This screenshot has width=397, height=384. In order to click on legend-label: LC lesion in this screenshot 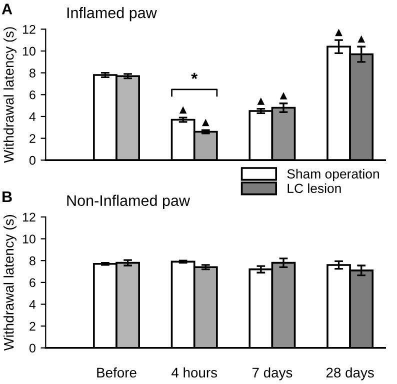, I will do `click(314, 188)`.